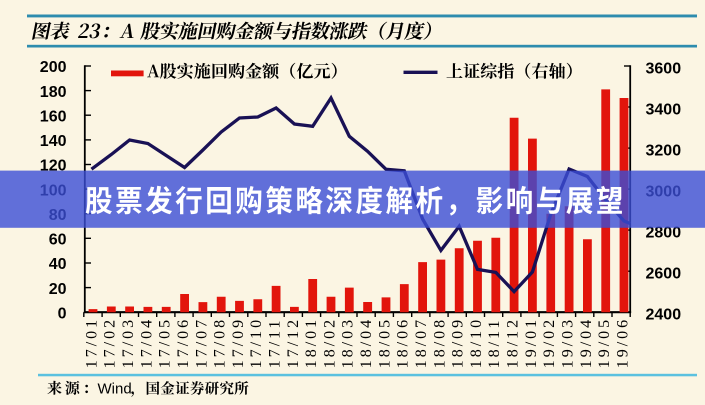 The image size is (705, 405). What do you see at coordinates (62, 313) in the screenshot?
I see `svg-text: 0` at bounding box center [62, 313].